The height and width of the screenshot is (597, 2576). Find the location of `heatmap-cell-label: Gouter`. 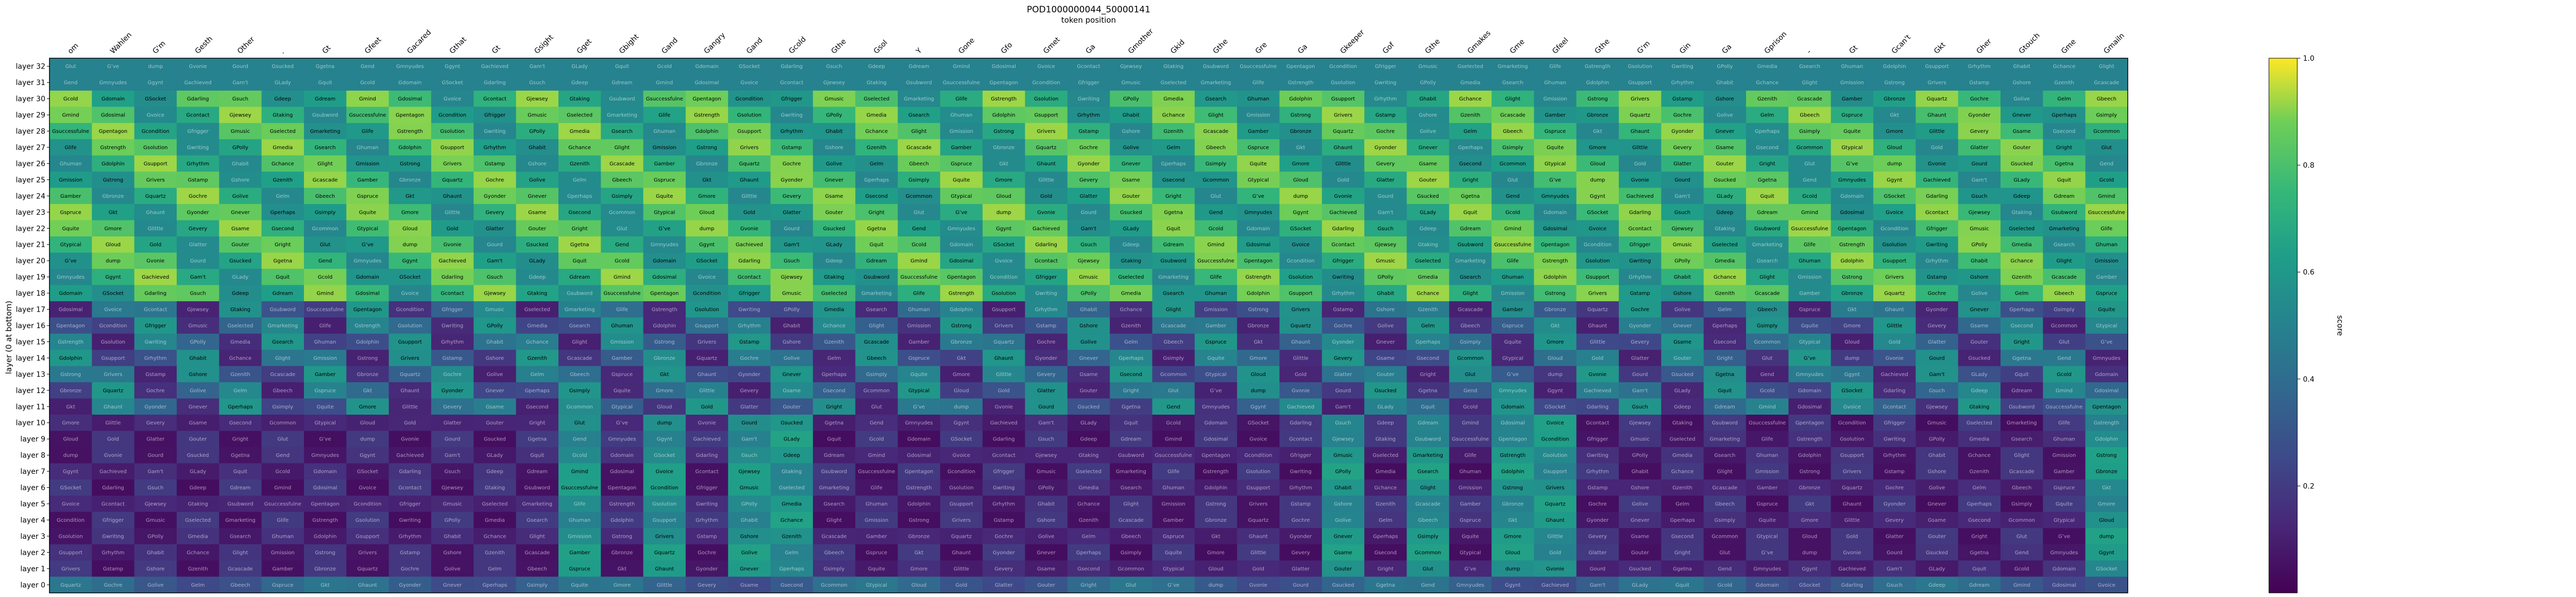

heatmap-cell-label: Gouter is located at coordinates (792, 407).